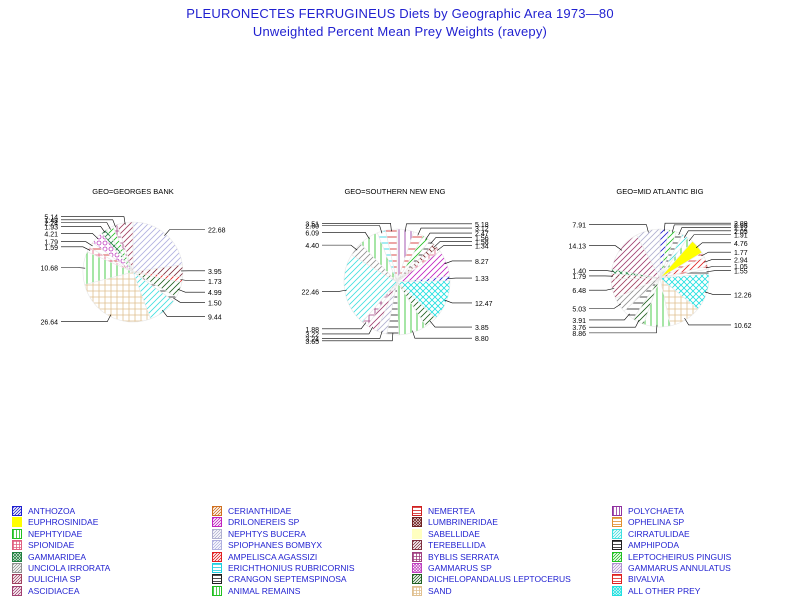  Describe the element at coordinates (455, 557) in the screenshot. I see `legend-item: BYBLIS SERRATA` at that location.